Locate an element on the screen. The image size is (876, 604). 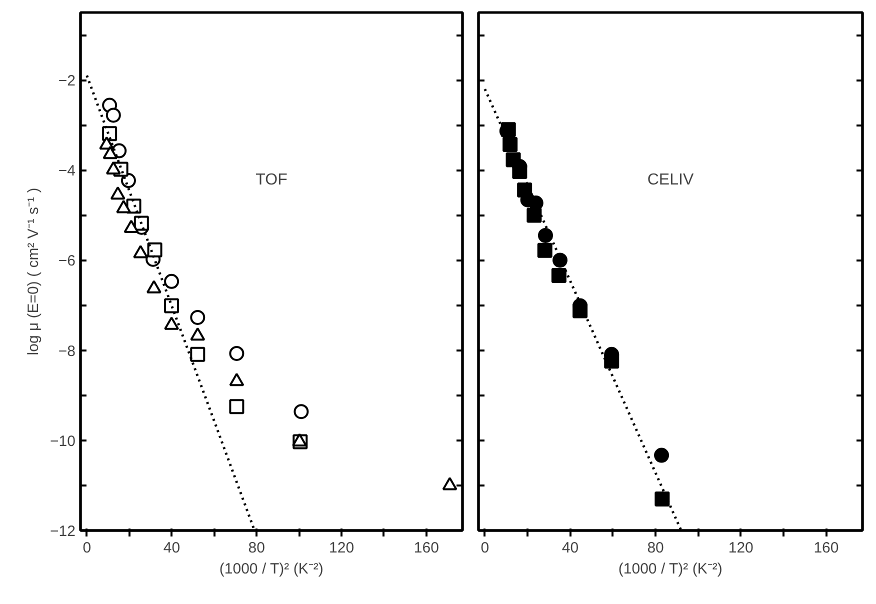
annotation: CELIV is located at coordinates (670, 180).